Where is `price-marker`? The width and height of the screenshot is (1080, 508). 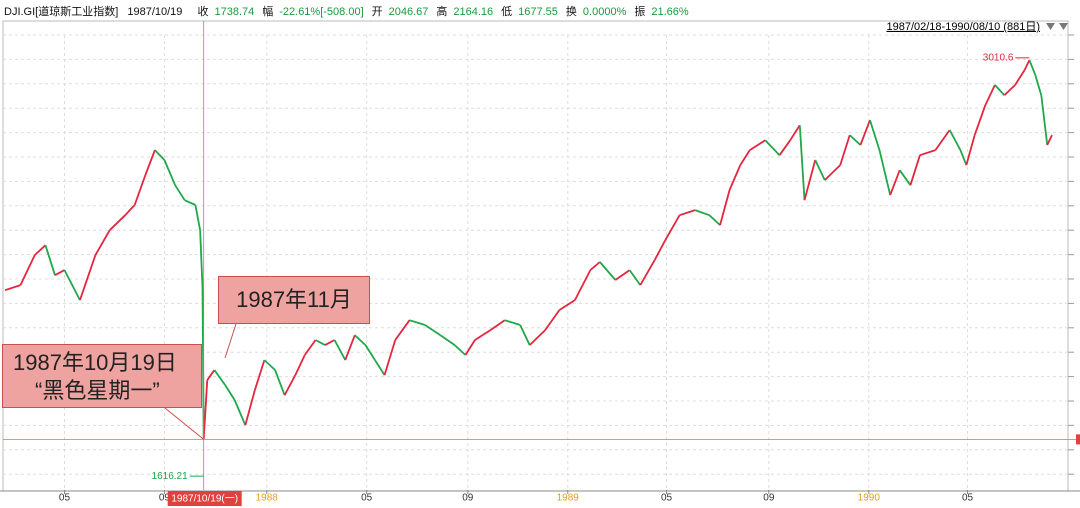
price-marker is located at coordinates (1078, 439).